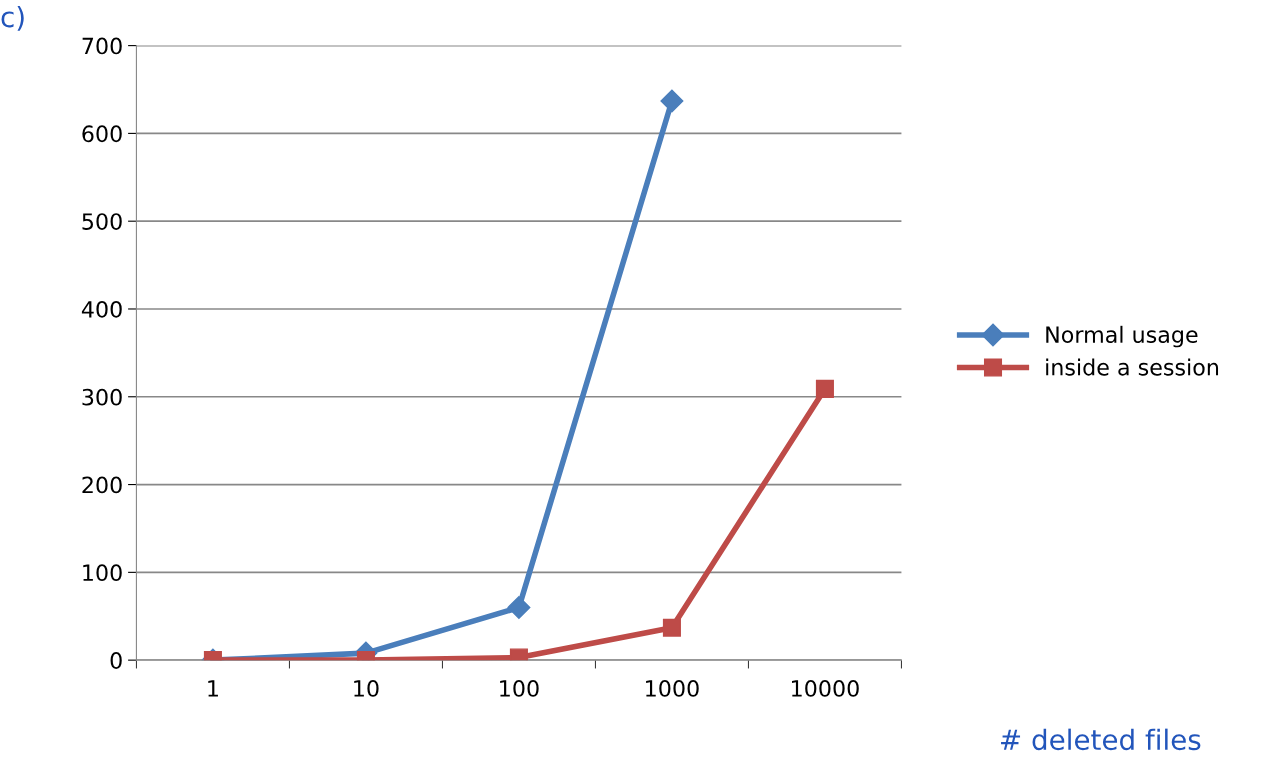 The width and height of the screenshot is (1275, 773). I want to click on x-tick-label: 10000, so click(825, 688).